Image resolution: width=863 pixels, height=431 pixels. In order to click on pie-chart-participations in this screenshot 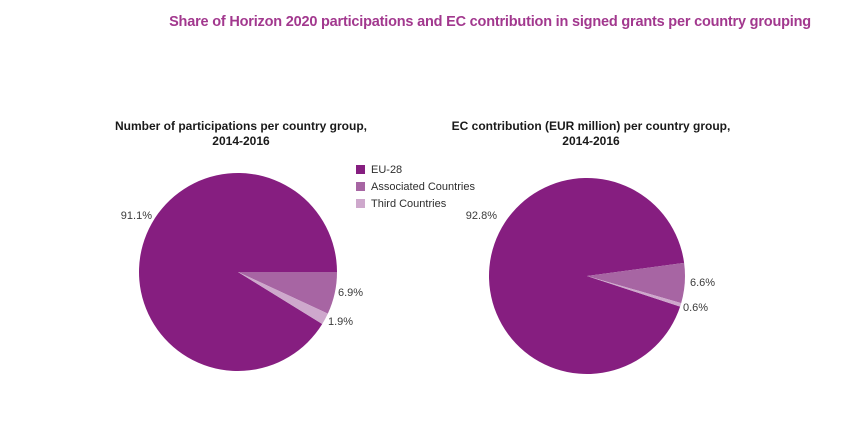, I will do `click(238, 271)`.